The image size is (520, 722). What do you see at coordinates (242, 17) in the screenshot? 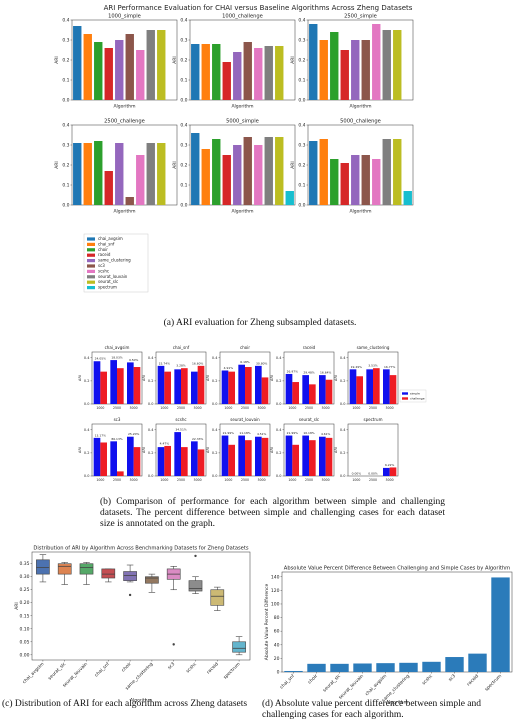
I see `subplot-title: 1000_challenge` at bounding box center [242, 17].